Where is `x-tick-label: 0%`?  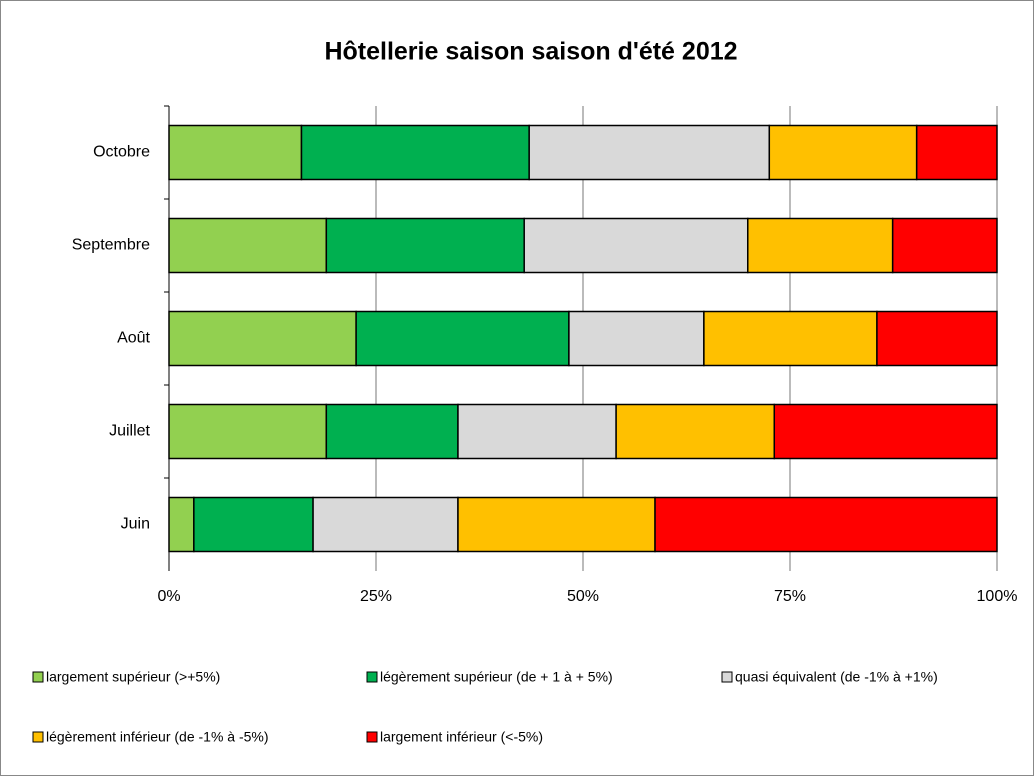
x-tick-label: 0% is located at coordinates (168, 596).